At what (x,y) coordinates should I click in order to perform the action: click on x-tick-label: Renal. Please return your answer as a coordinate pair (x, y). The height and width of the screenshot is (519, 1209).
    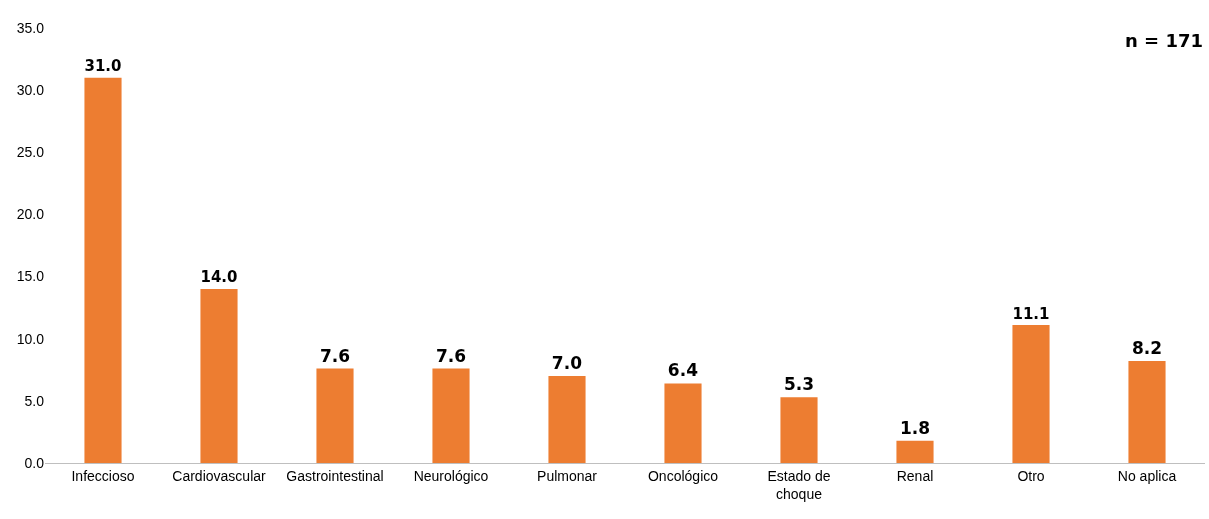
    Looking at the image, I should click on (915, 475).